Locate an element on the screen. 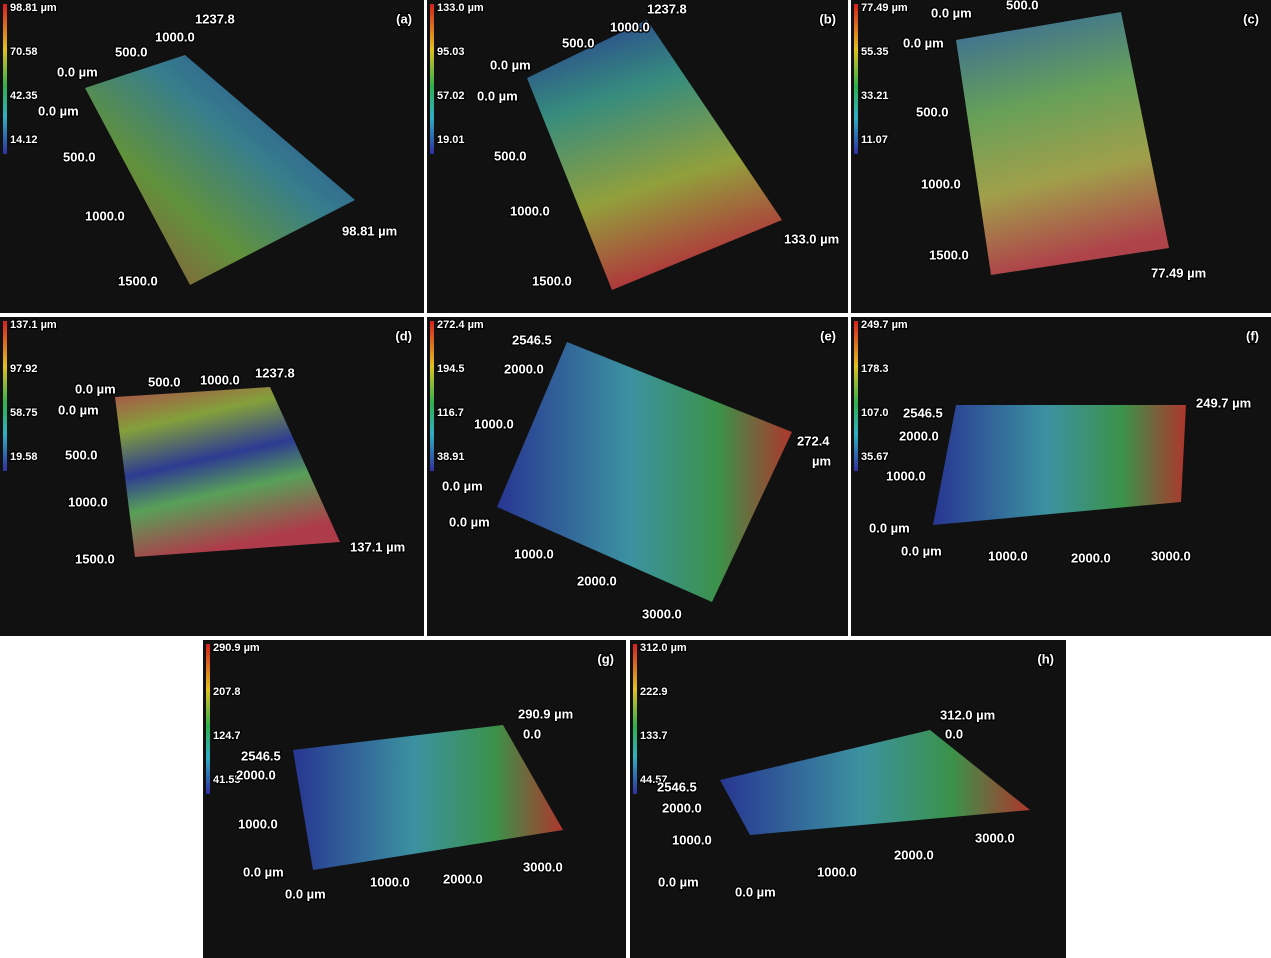 This screenshot has width=1271, height=958. panel-label: (h) is located at coordinates (1045, 658).